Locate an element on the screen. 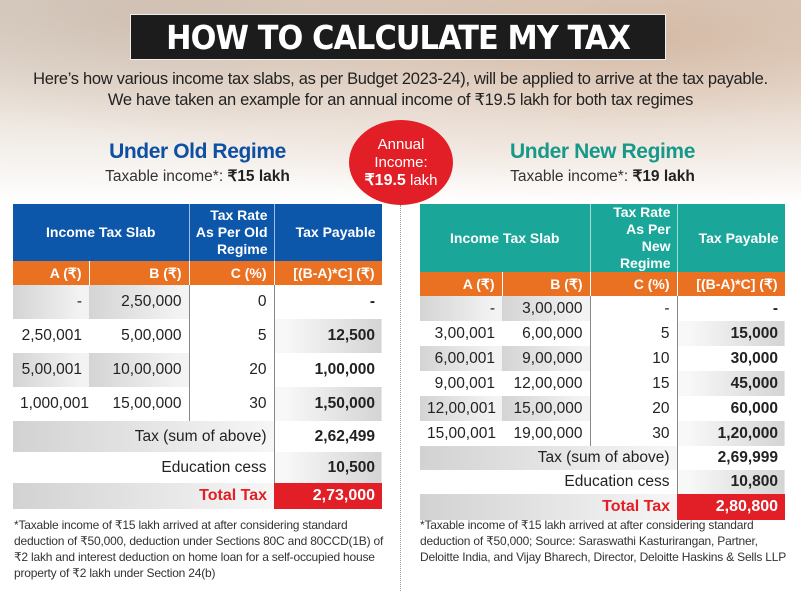  table-row: 1,000,001 15,00,000 30 1,50,000 is located at coordinates (198, 404).